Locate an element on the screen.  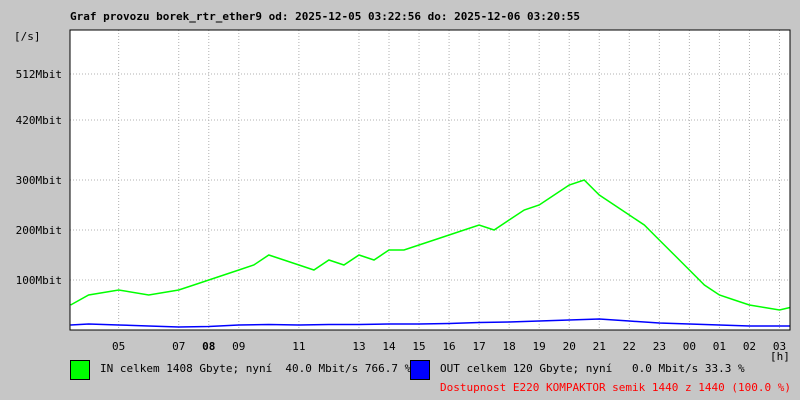
x-tick-label: 16 is located at coordinates (448, 346).